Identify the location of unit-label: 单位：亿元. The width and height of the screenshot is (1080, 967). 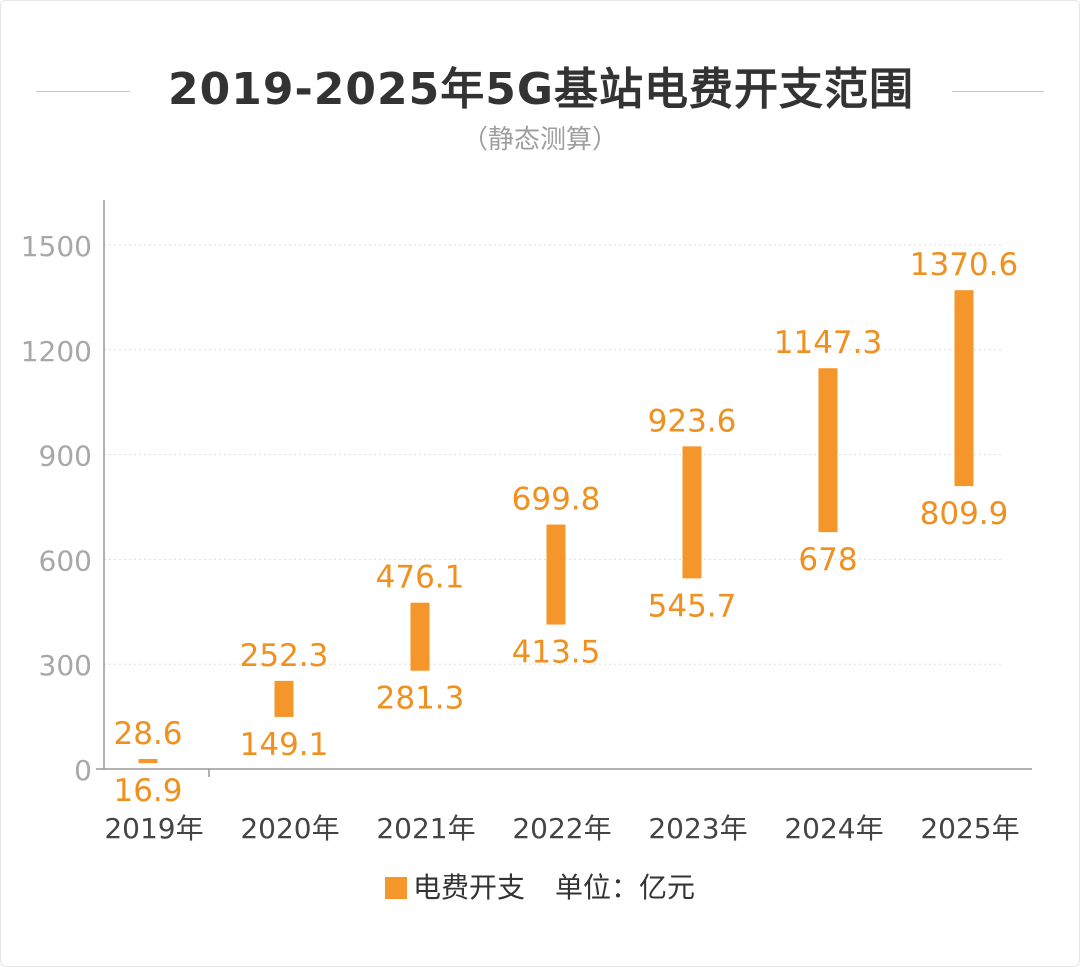
(625, 887).